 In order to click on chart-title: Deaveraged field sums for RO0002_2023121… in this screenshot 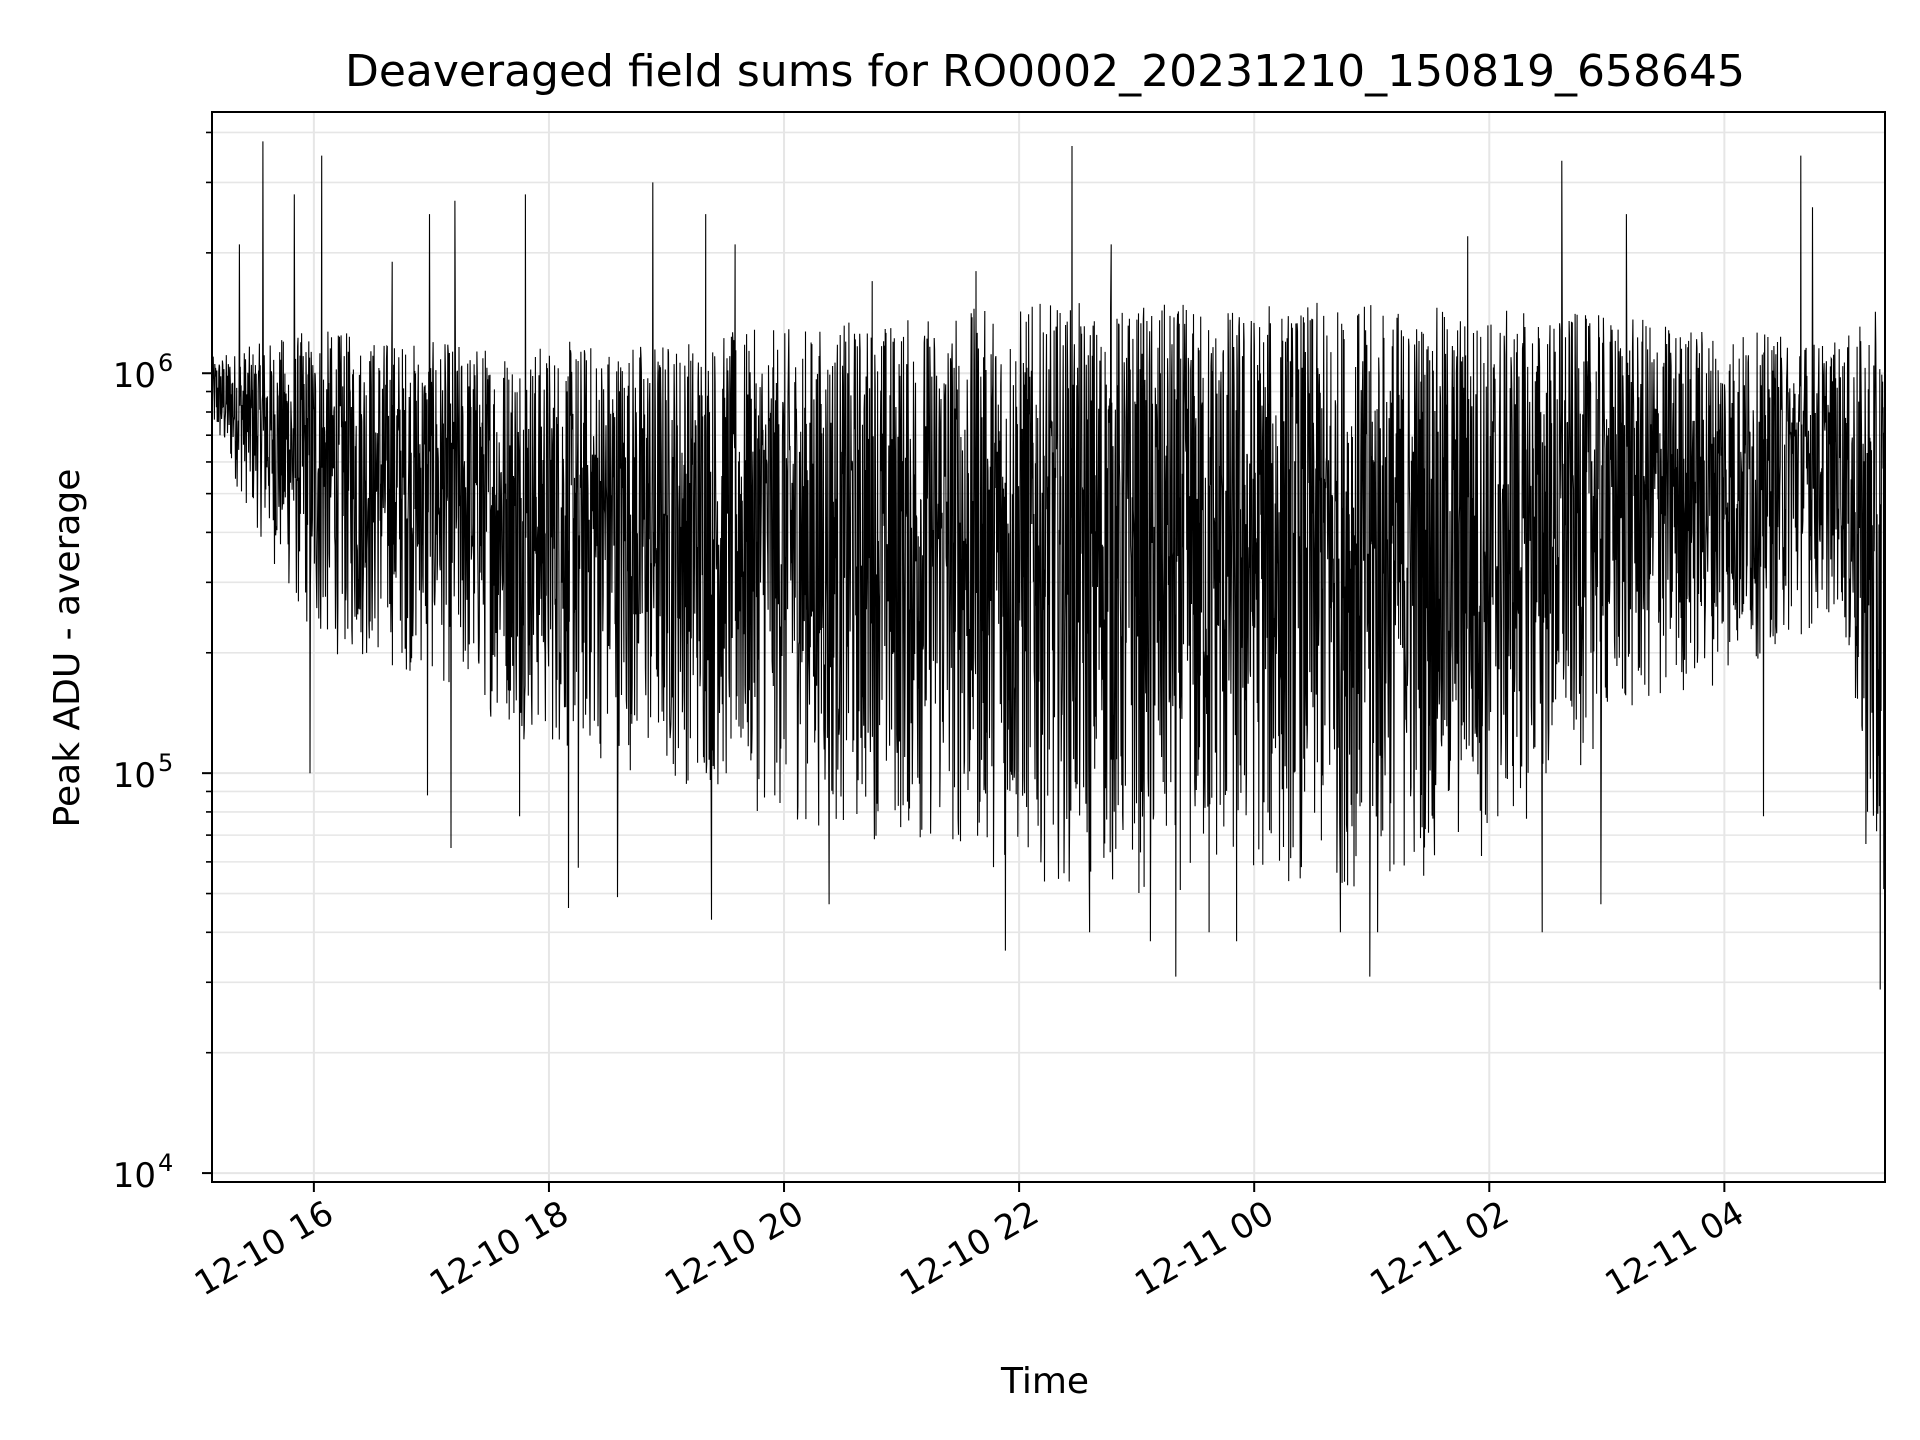, I will do `click(1045, 71)`.